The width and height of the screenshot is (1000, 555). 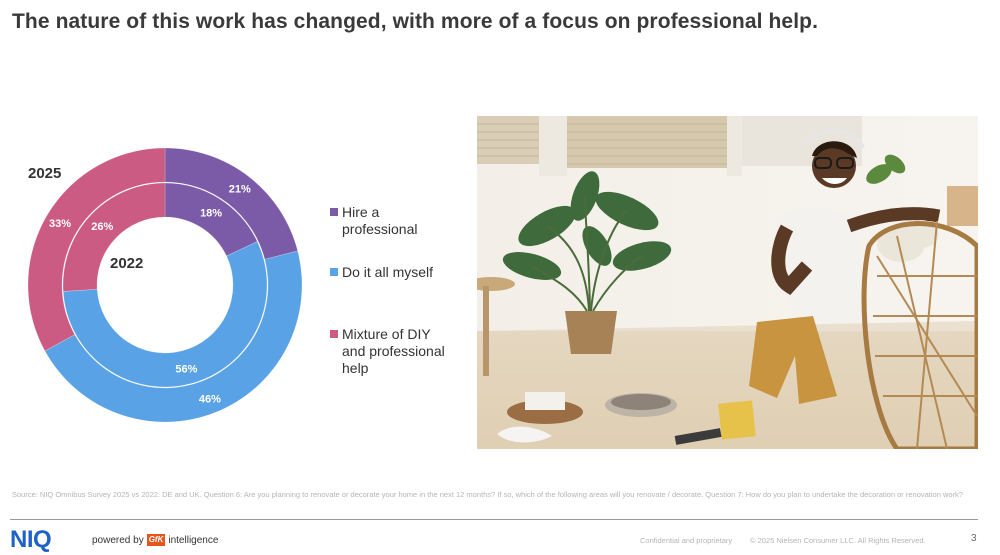 I want to click on legend-swatch-mixture, so click(x=334, y=334).